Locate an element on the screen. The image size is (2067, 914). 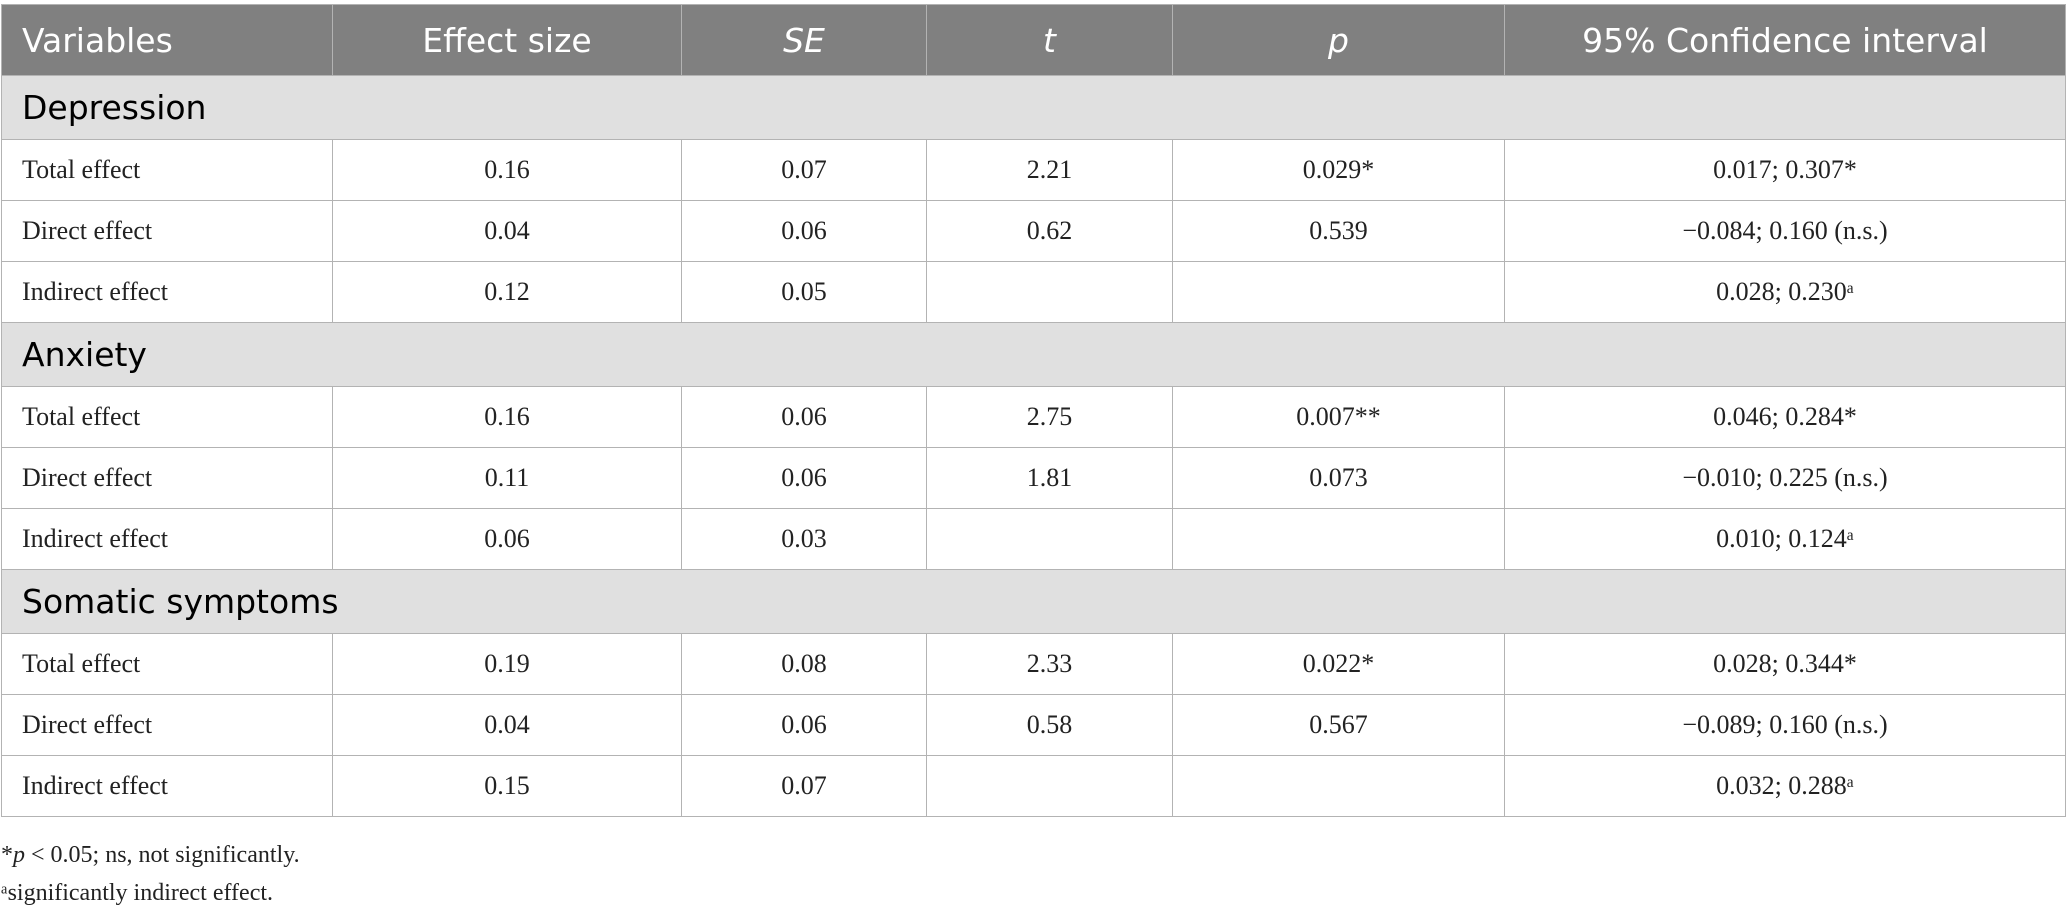
cell: −0.084; 0.160 (n.s.) is located at coordinates (1785, 231).